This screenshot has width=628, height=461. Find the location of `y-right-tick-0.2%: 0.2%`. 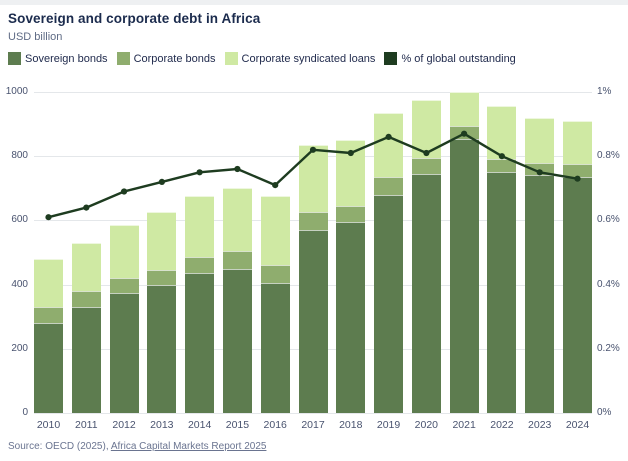

y-right-tick-0.2%: 0.2% is located at coordinates (608, 348).